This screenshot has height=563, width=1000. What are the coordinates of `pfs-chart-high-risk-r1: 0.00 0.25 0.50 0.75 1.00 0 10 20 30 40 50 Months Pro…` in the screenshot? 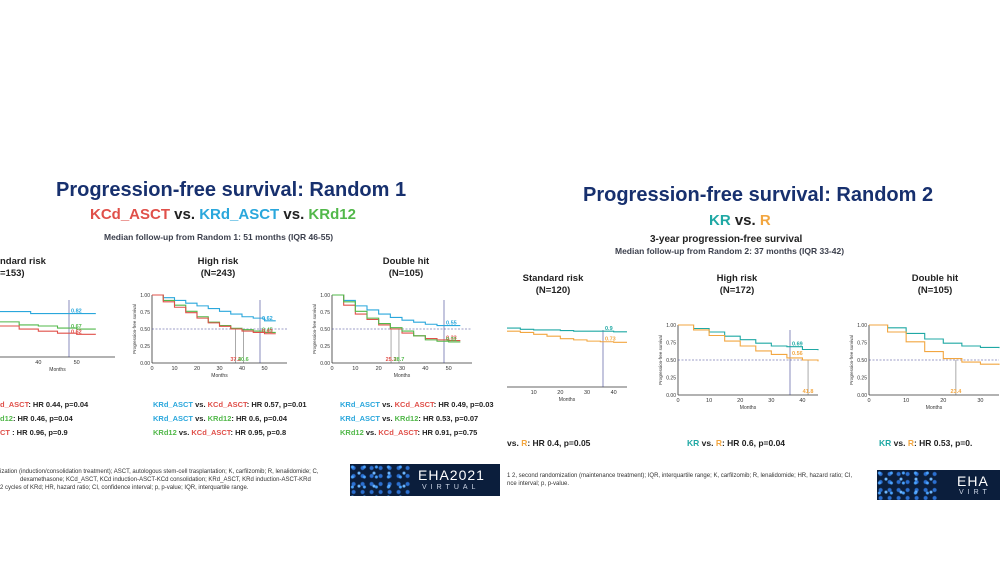 It's located at (209, 336).